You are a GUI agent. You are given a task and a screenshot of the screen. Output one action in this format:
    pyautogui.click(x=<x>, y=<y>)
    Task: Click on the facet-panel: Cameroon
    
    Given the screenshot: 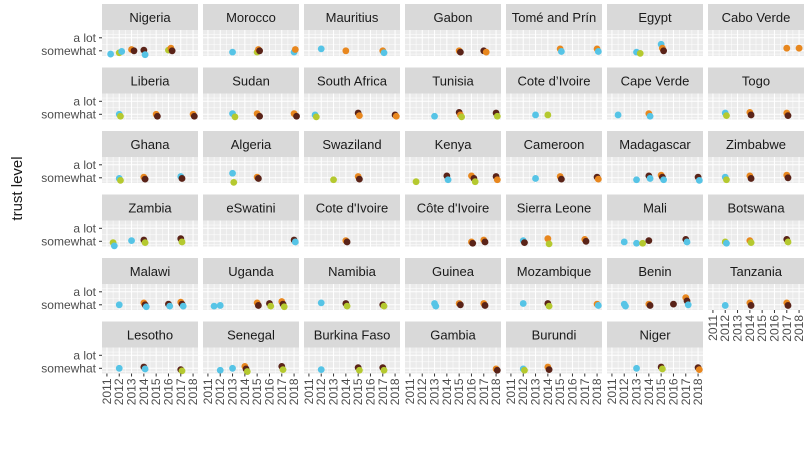 What is the action you would take?
    pyautogui.click(x=554, y=157)
    